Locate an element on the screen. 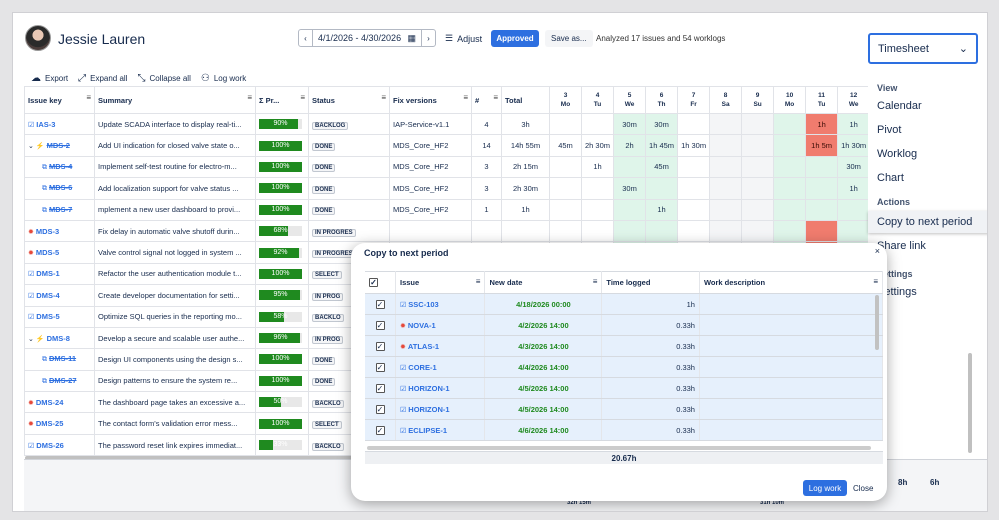  export-button: ☁ Export is located at coordinates (49, 78).